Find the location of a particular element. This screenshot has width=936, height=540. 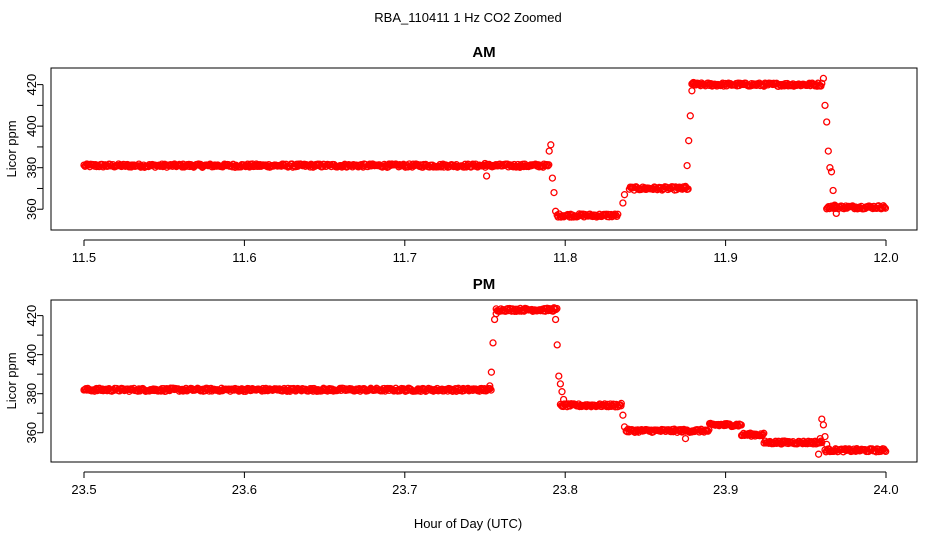

am-x-tick-label: 11.7 is located at coordinates (405, 257).